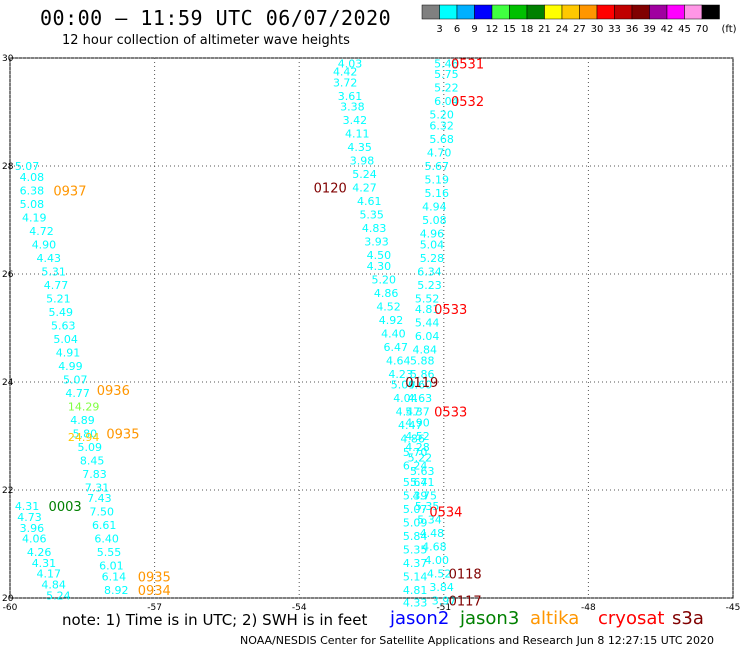 Image resolution: width=740 pixels, height=650 pixels. I want to click on color-scale-tick: 24, so click(562, 29).